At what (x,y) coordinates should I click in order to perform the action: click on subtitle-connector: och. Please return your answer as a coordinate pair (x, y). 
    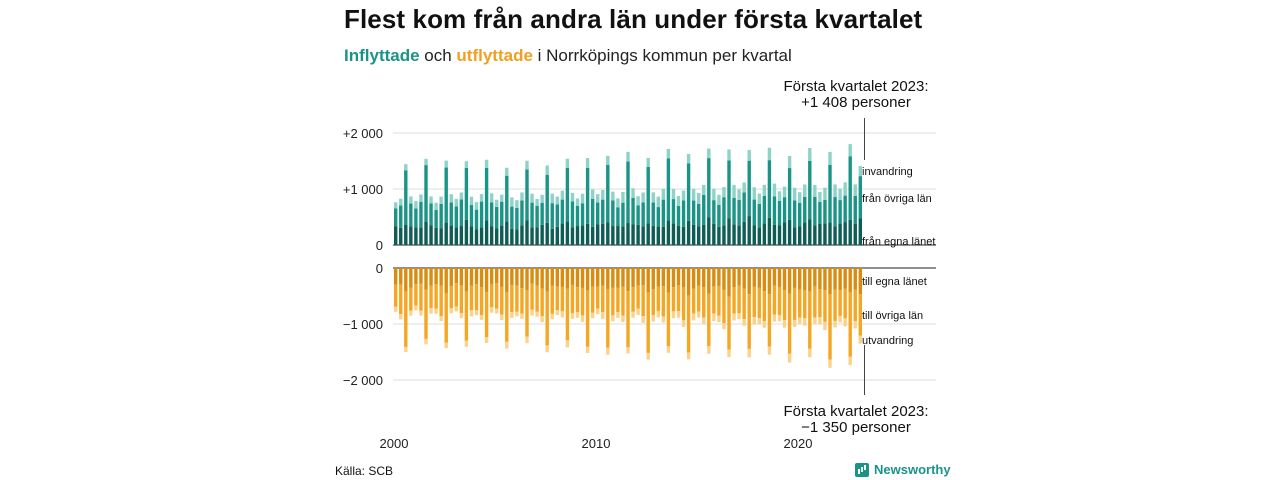
    Looking at the image, I should click on (438, 55).